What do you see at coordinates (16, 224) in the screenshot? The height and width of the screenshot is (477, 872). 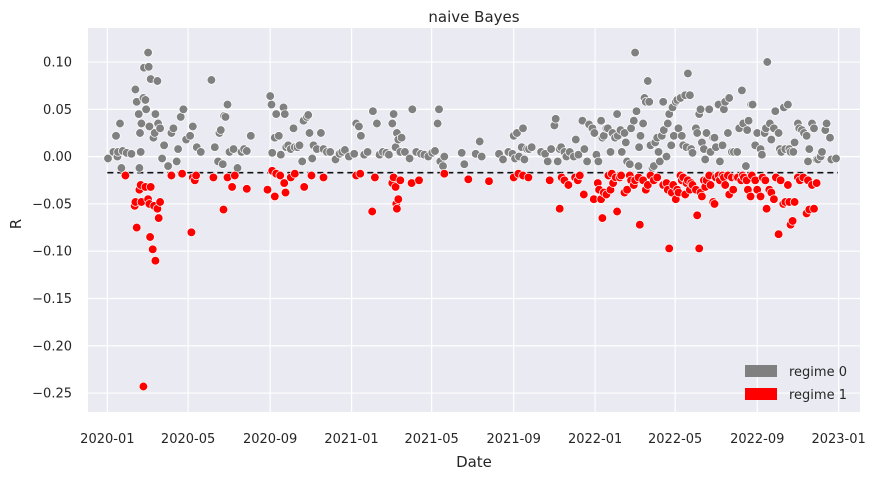 I see `y-axis-label: R` at bounding box center [16, 224].